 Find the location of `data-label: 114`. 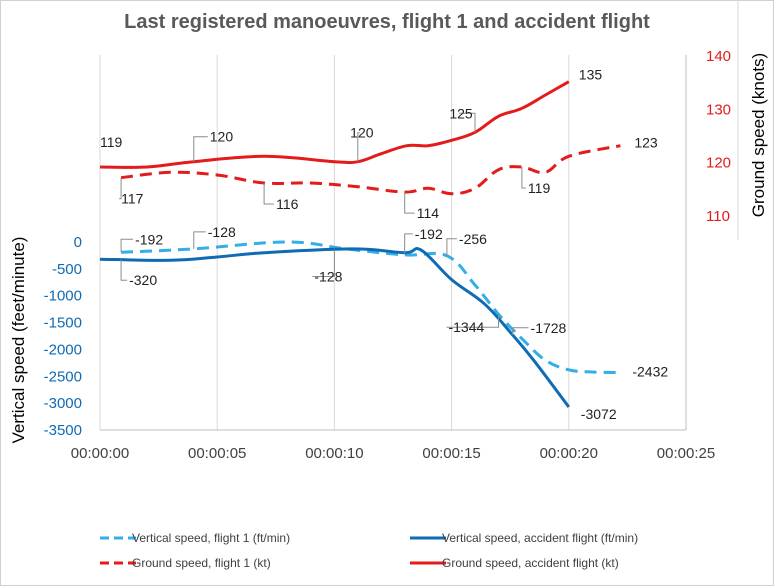

data-label: 114 is located at coordinates (428, 213).